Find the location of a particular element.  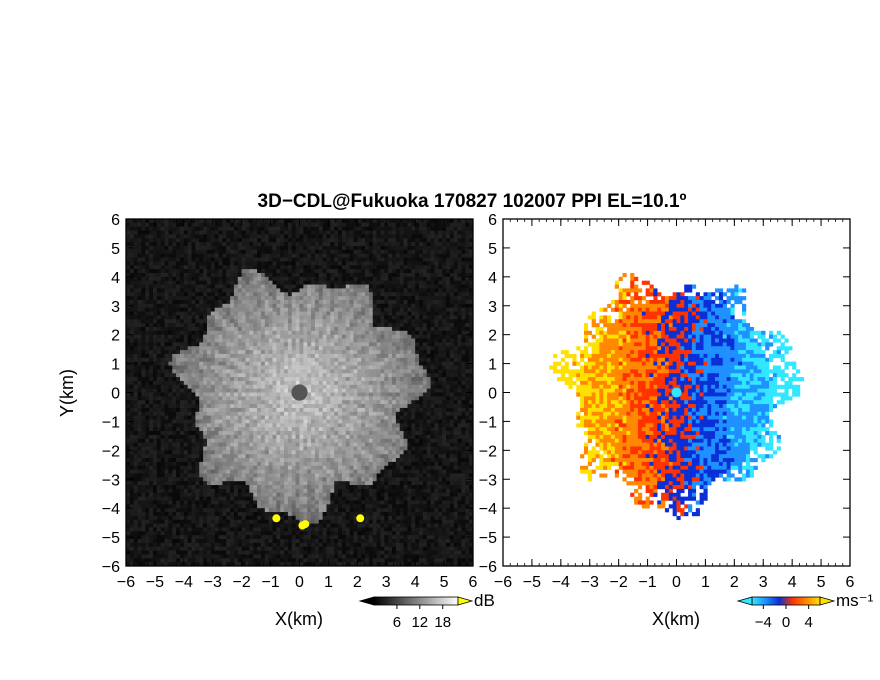

velocity-xlabel: X(km) is located at coordinates (676, 619).